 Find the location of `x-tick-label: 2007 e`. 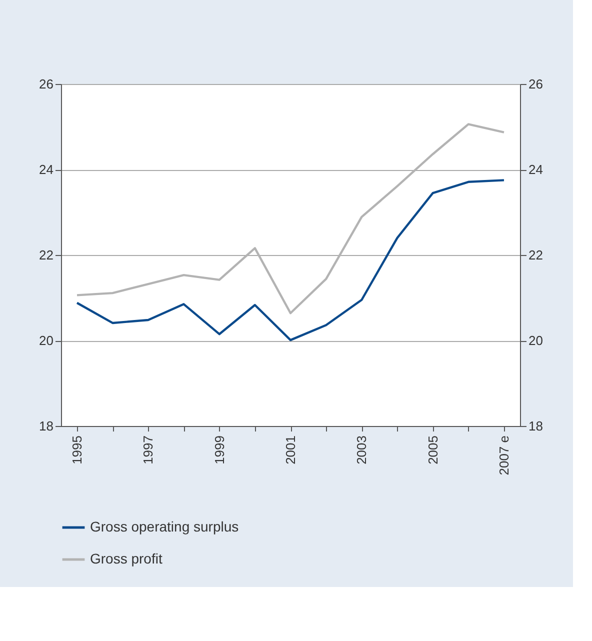

x-tick-label: 2007 e is located at coordinates (504, 456).